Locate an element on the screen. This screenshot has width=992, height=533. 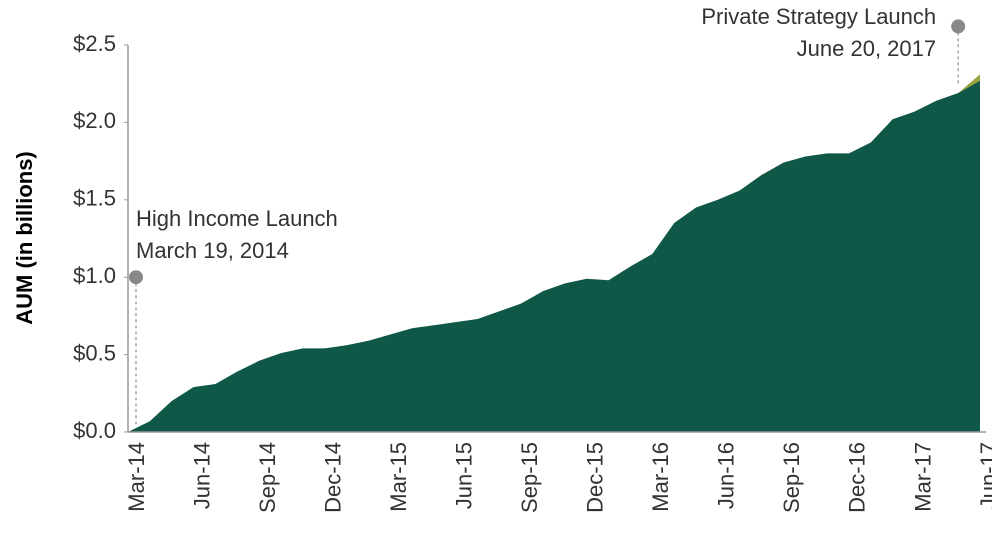
y-tick-label: $1.5 is located at coordinates (94, 198).